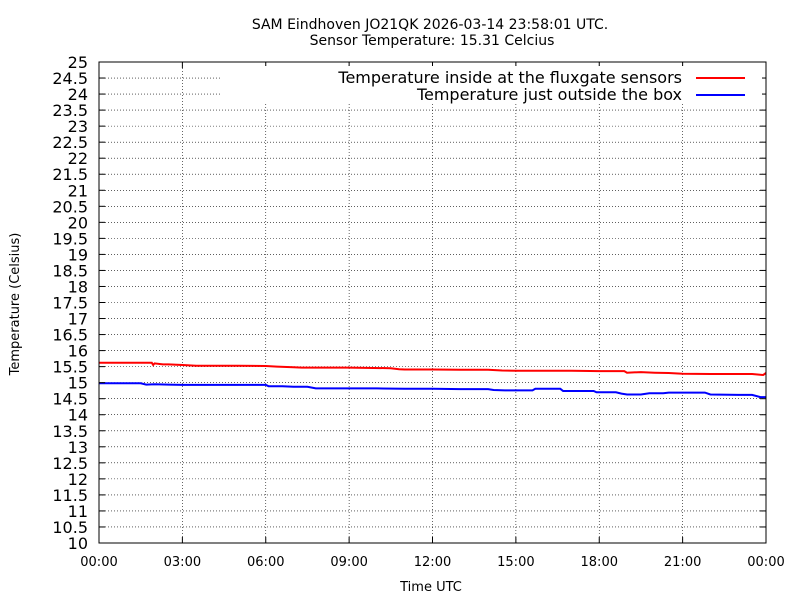  I want to click on y-tick-label: 15.5, so click(70, 367).